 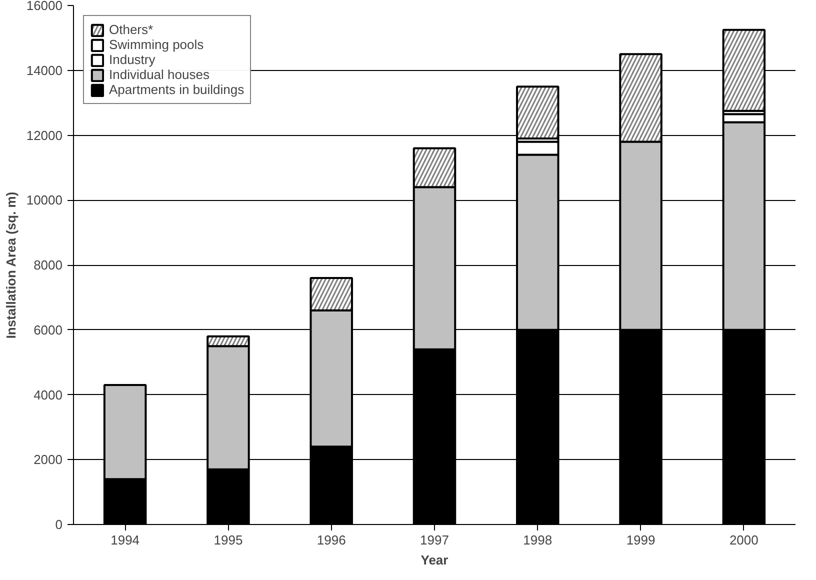 What do you see at coordinates (48, 330) in the screenshot?
I see `y-tick-label: 6000` at bounding box center [48, 330].